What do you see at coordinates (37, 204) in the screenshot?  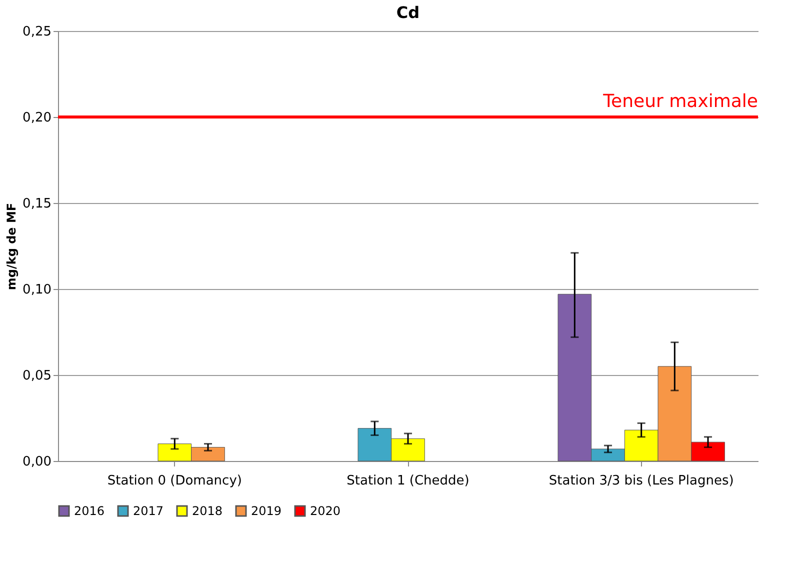 I see `y-tick-label: 0,15` at bounding box center [37, 204].